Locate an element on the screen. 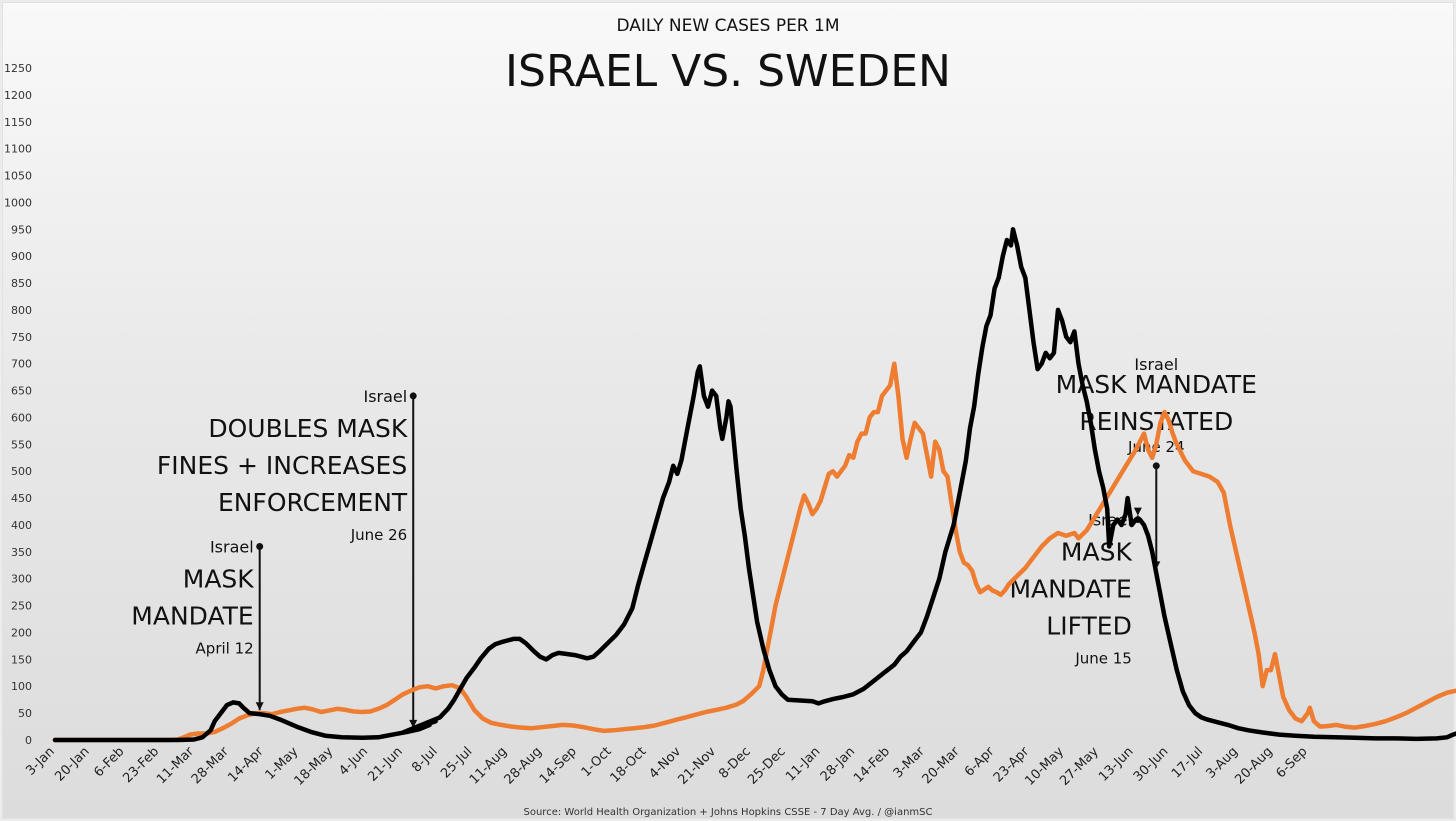 This screenshot has height=821, width=1456. x-tick-label: 28-Jan is located at coordinates (838, 764).